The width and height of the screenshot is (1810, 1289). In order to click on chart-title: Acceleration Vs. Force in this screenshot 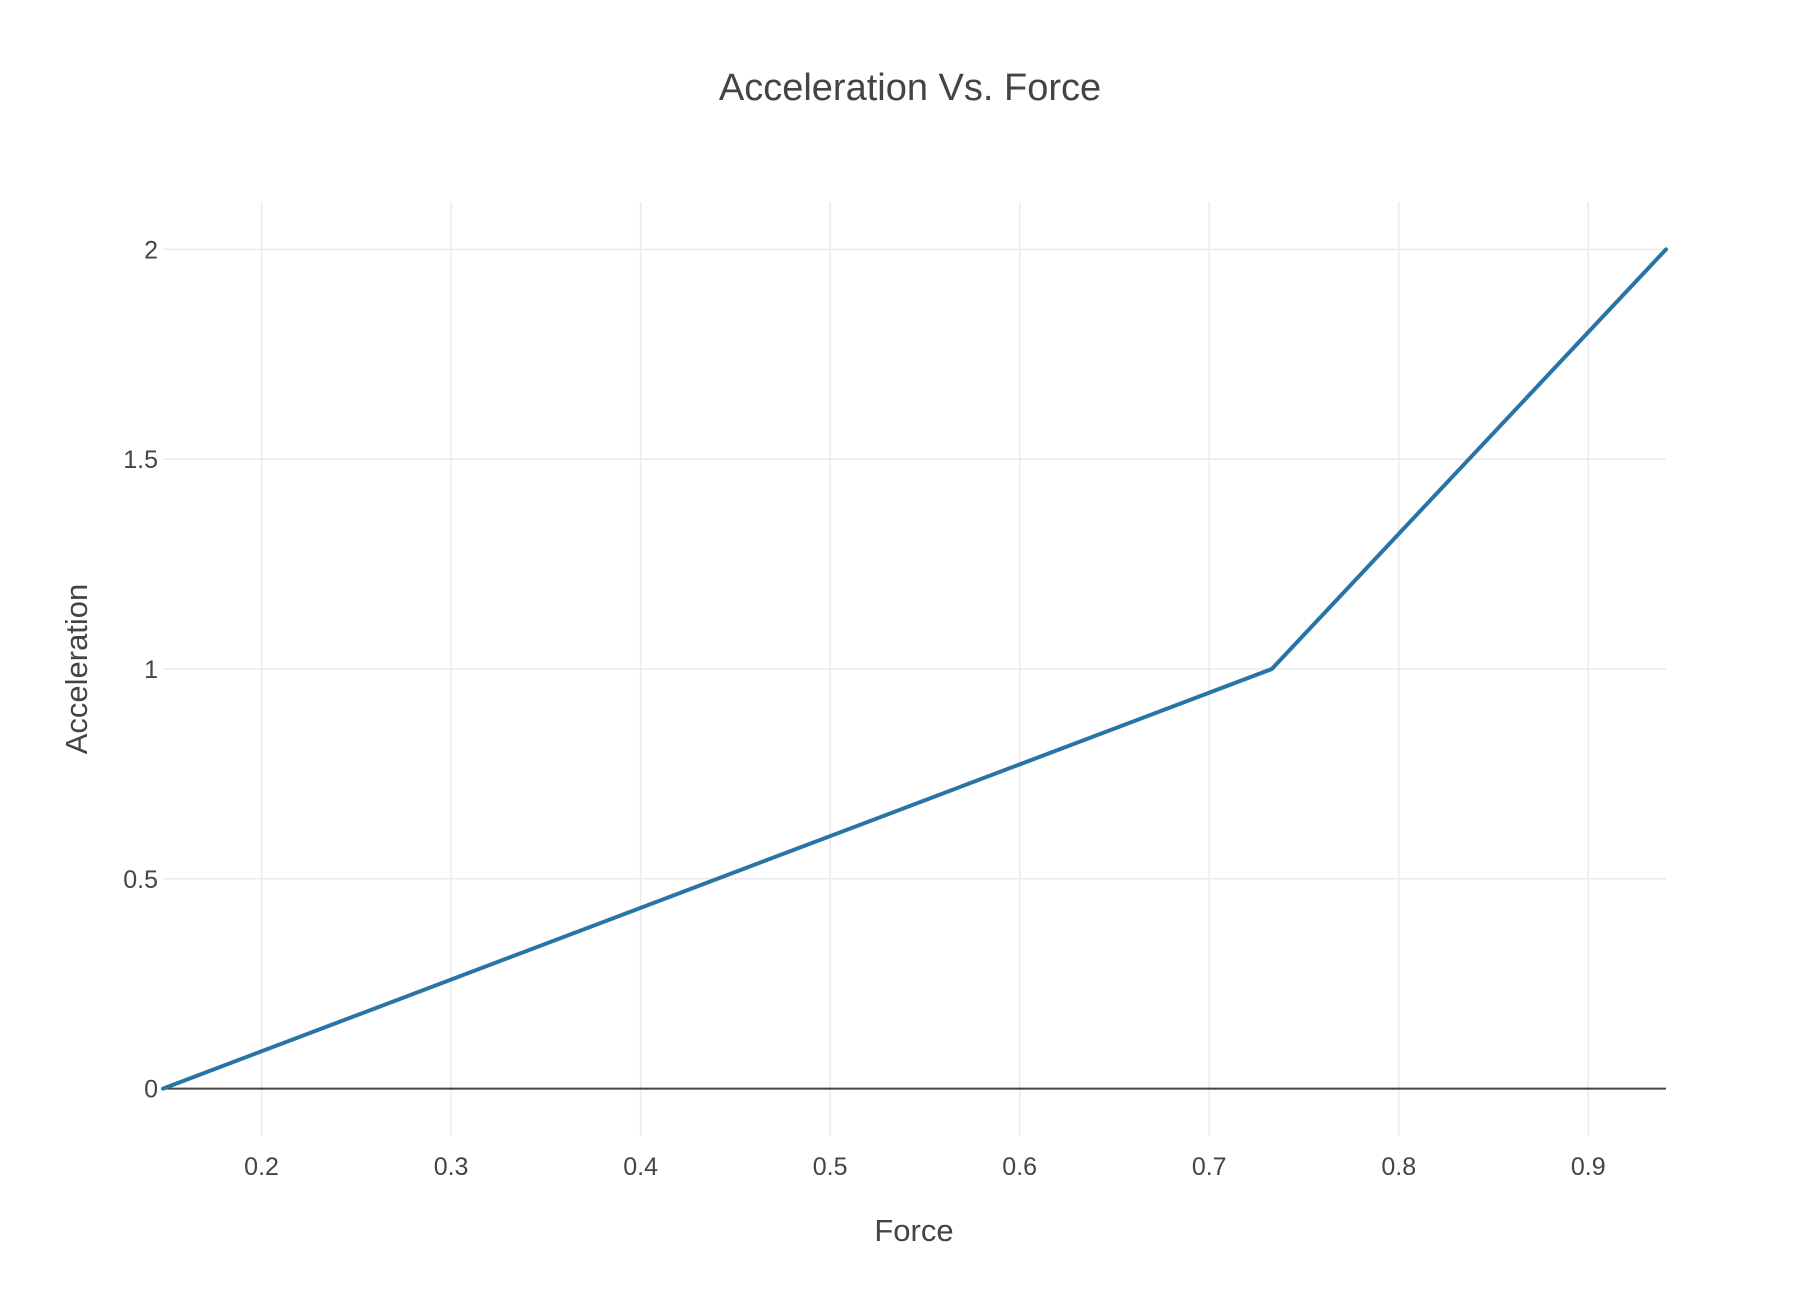, I will do `click(910, 88)`.